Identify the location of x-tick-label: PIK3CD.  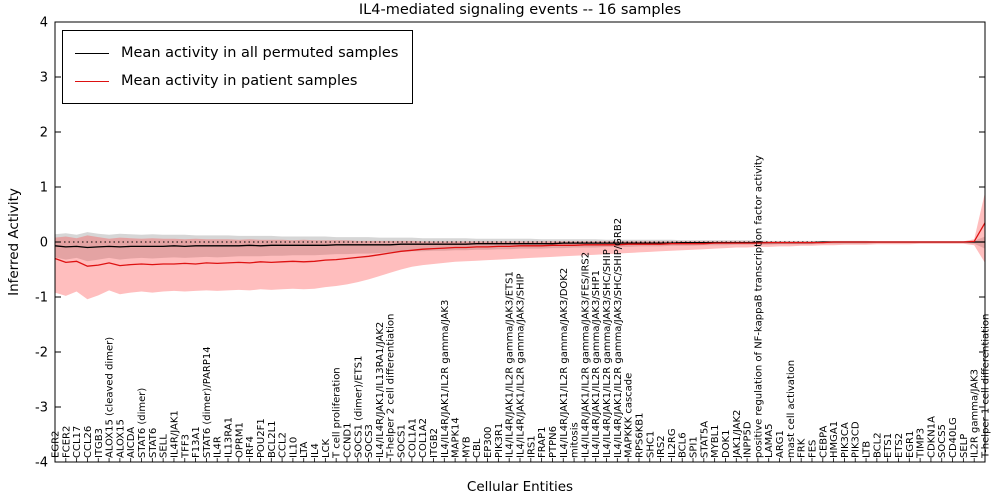
(856, 439).